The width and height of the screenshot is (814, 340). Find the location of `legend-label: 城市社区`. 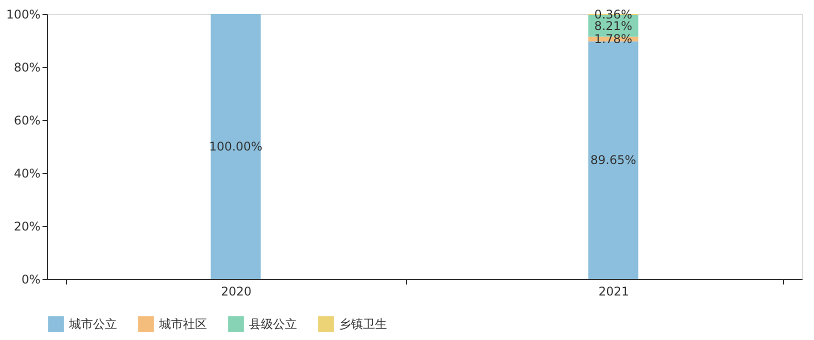

legend-label: 城市社区 is located at coordinates (182, 324).